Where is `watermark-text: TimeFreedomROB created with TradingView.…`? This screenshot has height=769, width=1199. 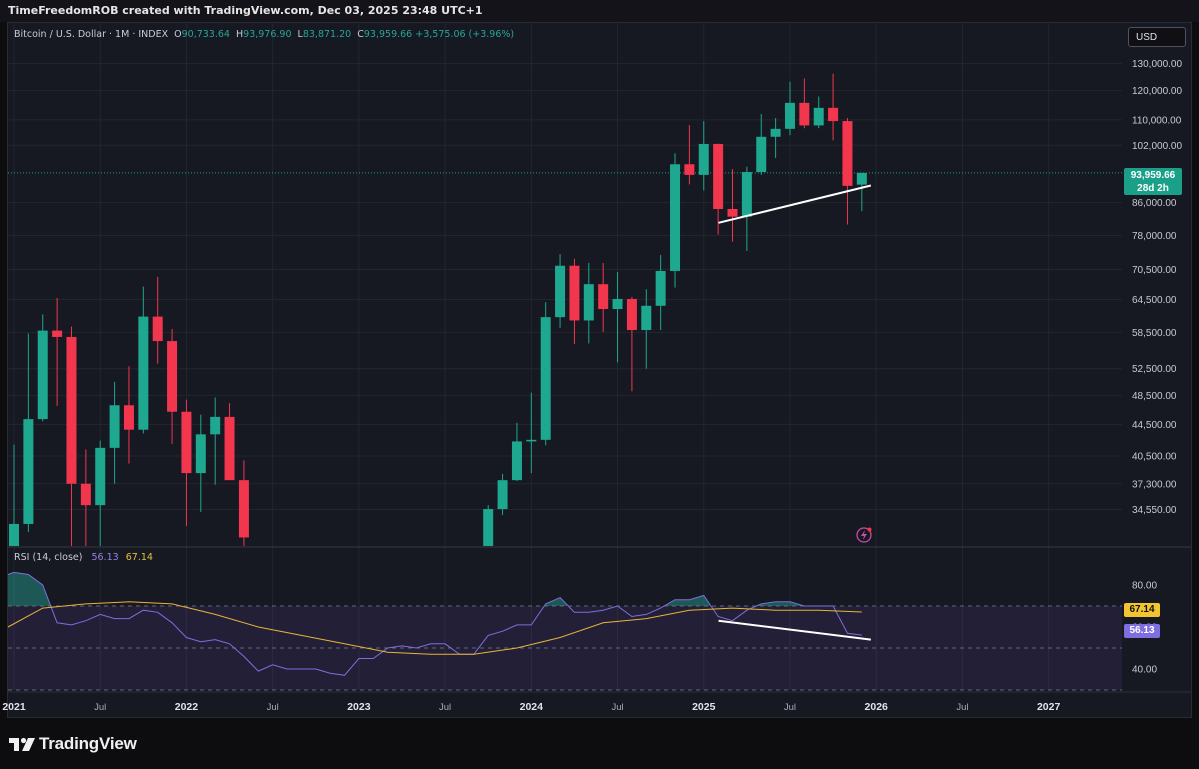
watermark-text: TimeFreedomROB created with TradingView.… is located at coordinates (245, 10).